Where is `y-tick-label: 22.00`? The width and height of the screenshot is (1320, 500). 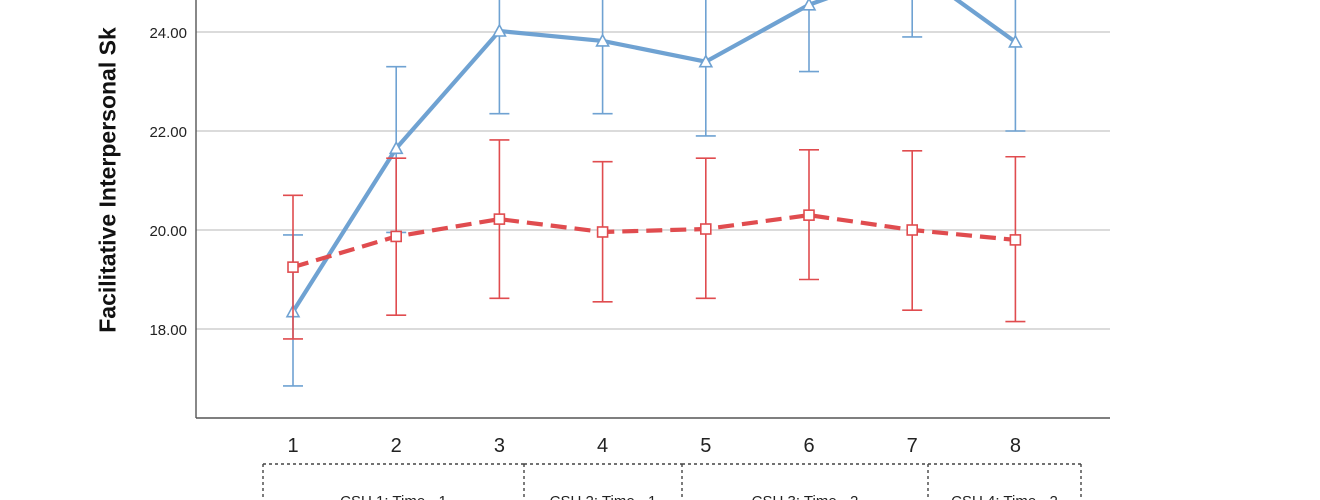 y-tick-label: 22.00 is located at coordinates (168, 132).